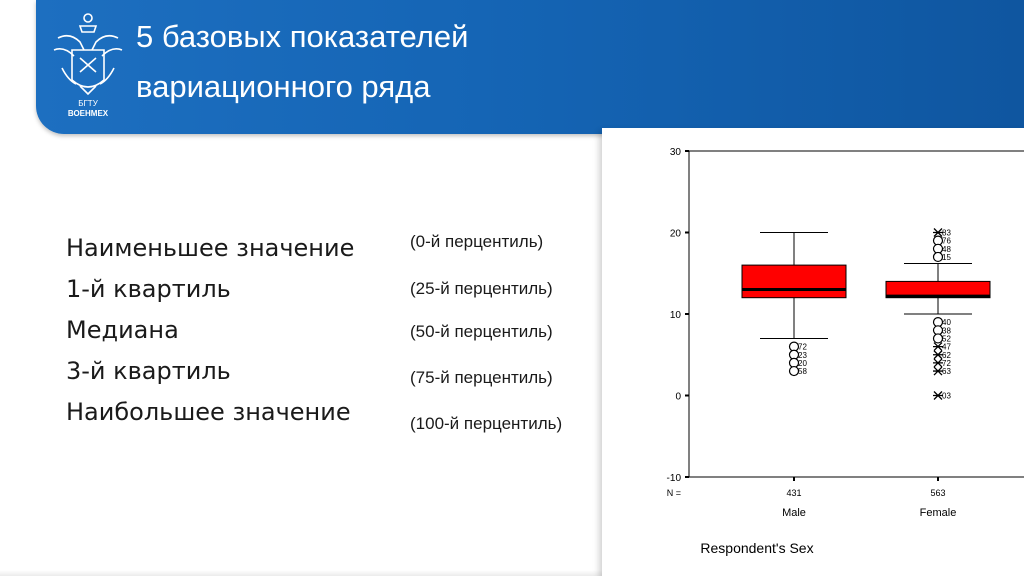 The height and width of the screenshot is (576, 1024). I want to click on y-tick-label: 20, so click(676, 234).